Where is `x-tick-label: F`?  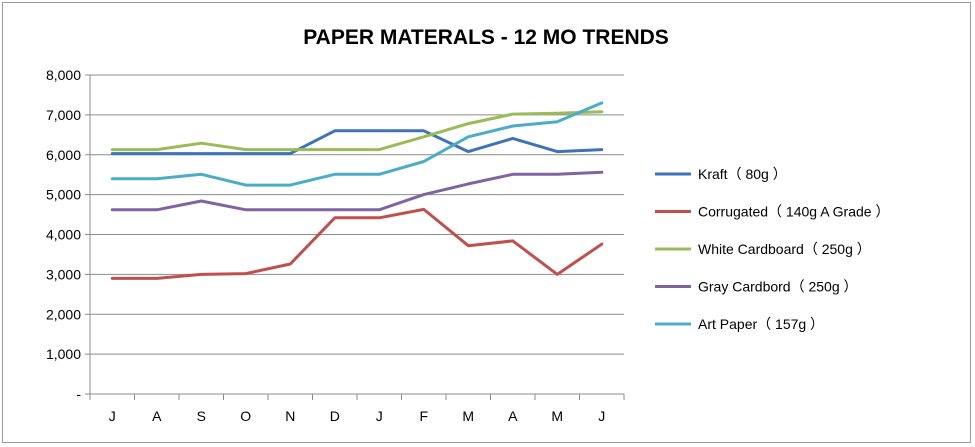 x-tick-label: F is located at coordinates (423, 416).